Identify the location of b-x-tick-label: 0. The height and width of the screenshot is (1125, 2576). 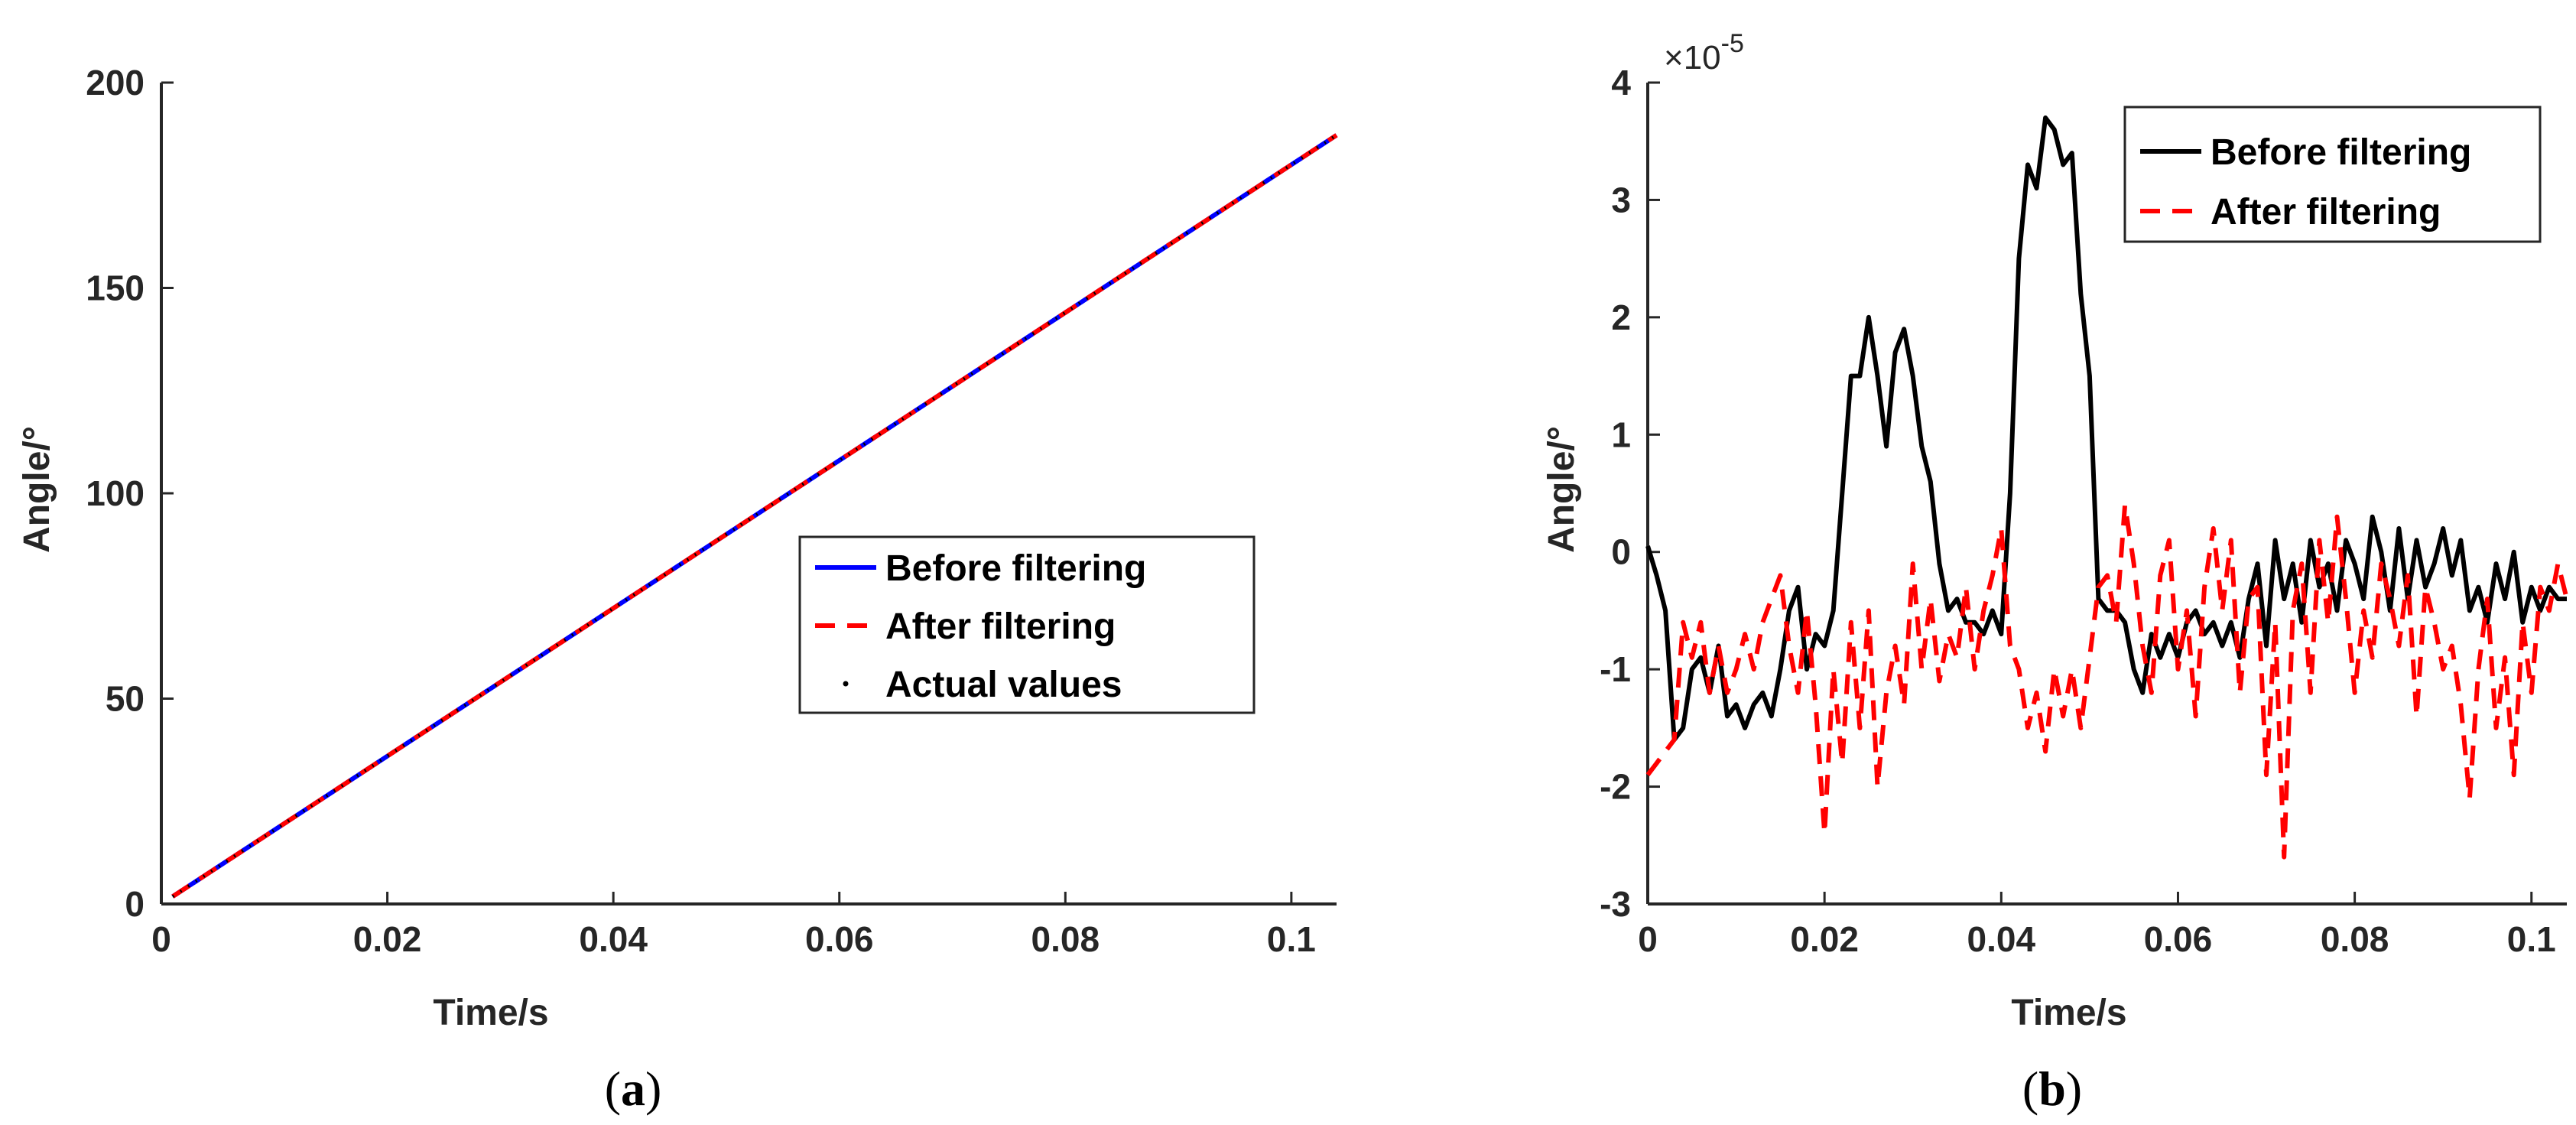
(1648, 939).